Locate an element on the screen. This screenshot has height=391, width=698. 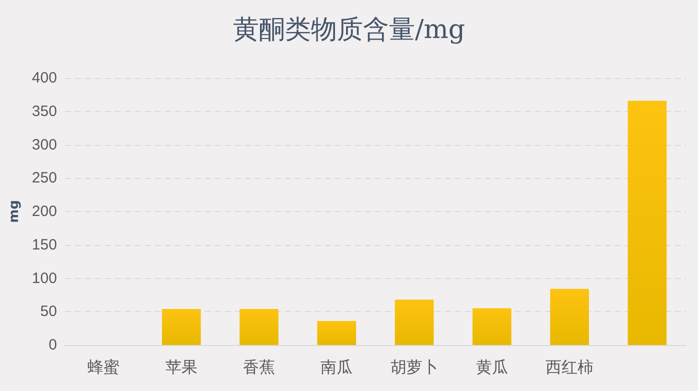
x-tick-label: 黄瓜 is located at coordinates (492, 367).